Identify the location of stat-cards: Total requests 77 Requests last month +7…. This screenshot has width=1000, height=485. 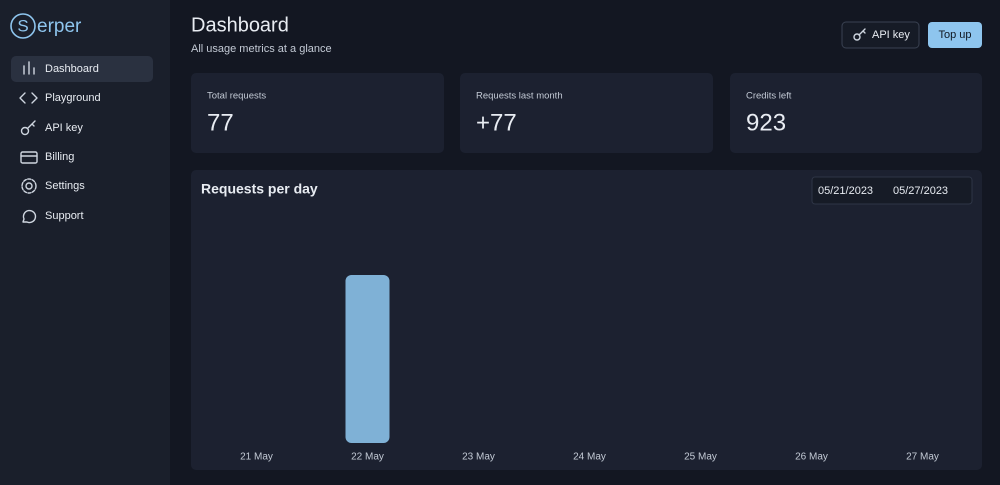
(586, 113).